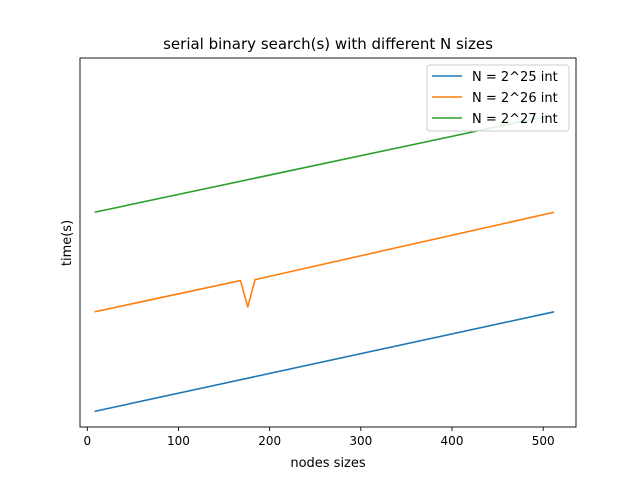 The height and width of the screenshot is (485, 640). I want to click on x-axis-ticks: 0 100 200 300 400 500, so click(319, 437).